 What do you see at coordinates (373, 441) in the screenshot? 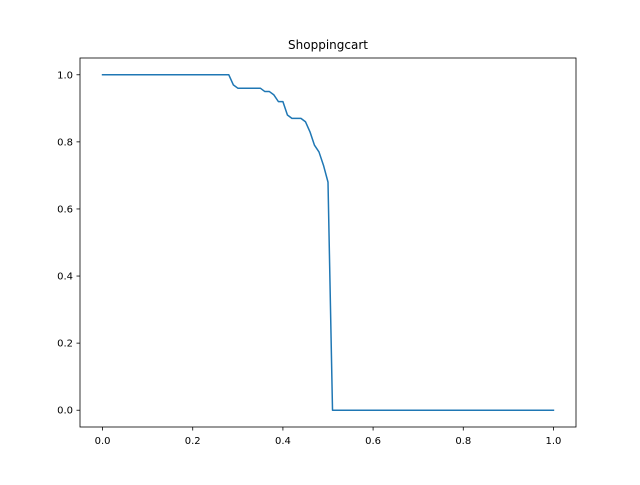
I see `x-tick-label-3: 0.6` at bounding box center [373, 441].